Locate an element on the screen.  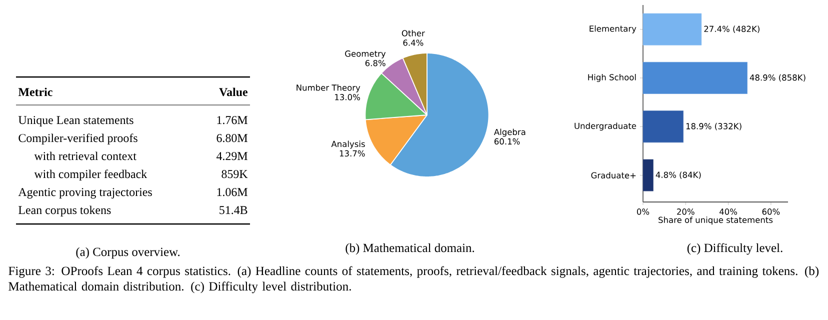
slice-label: Geometry is located at coordinates (365, 54).